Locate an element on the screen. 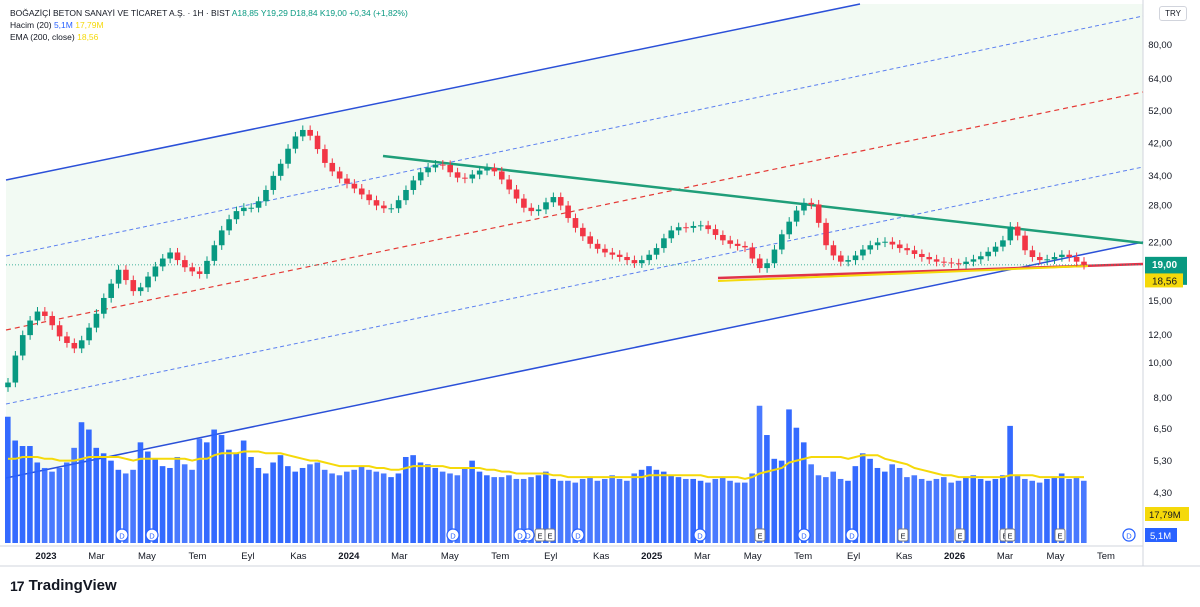 This screenshot has width=1200, height=607. time-tick-label: Eyl is located at coordinates (853, 556).